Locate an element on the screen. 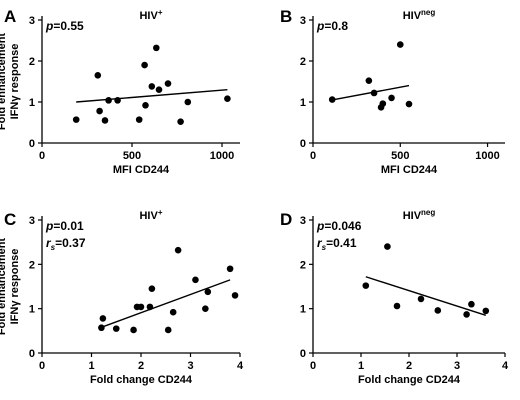 The width and height of the screenshot is (520, 400). y-axis-label: Fold enhancementIFNγ response is located at coordinates (10, 287).